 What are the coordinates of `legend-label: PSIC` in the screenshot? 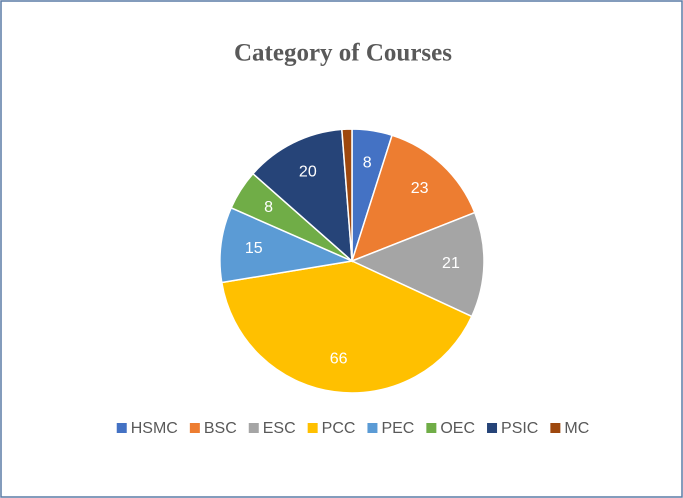 It's located at (519, 428).